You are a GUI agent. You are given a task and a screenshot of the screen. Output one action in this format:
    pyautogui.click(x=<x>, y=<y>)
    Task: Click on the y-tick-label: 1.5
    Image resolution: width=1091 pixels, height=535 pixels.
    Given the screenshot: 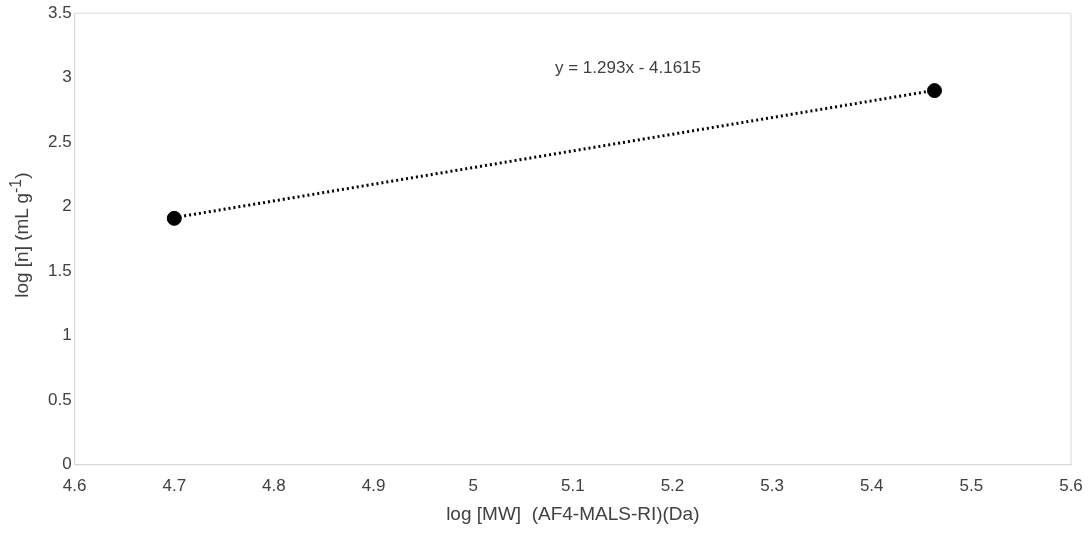 What is the action you would take?
    pyautogui.click(x=59, y=270)
    